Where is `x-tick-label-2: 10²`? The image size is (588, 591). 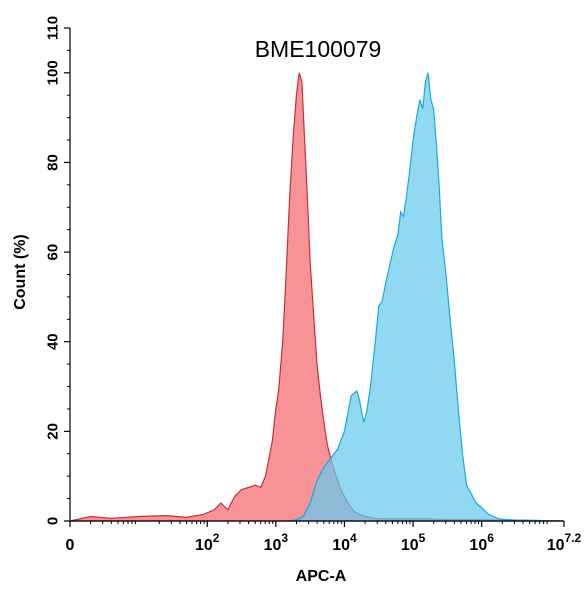 x-tick-label-2: 10² is located at coordinates (207, 542).